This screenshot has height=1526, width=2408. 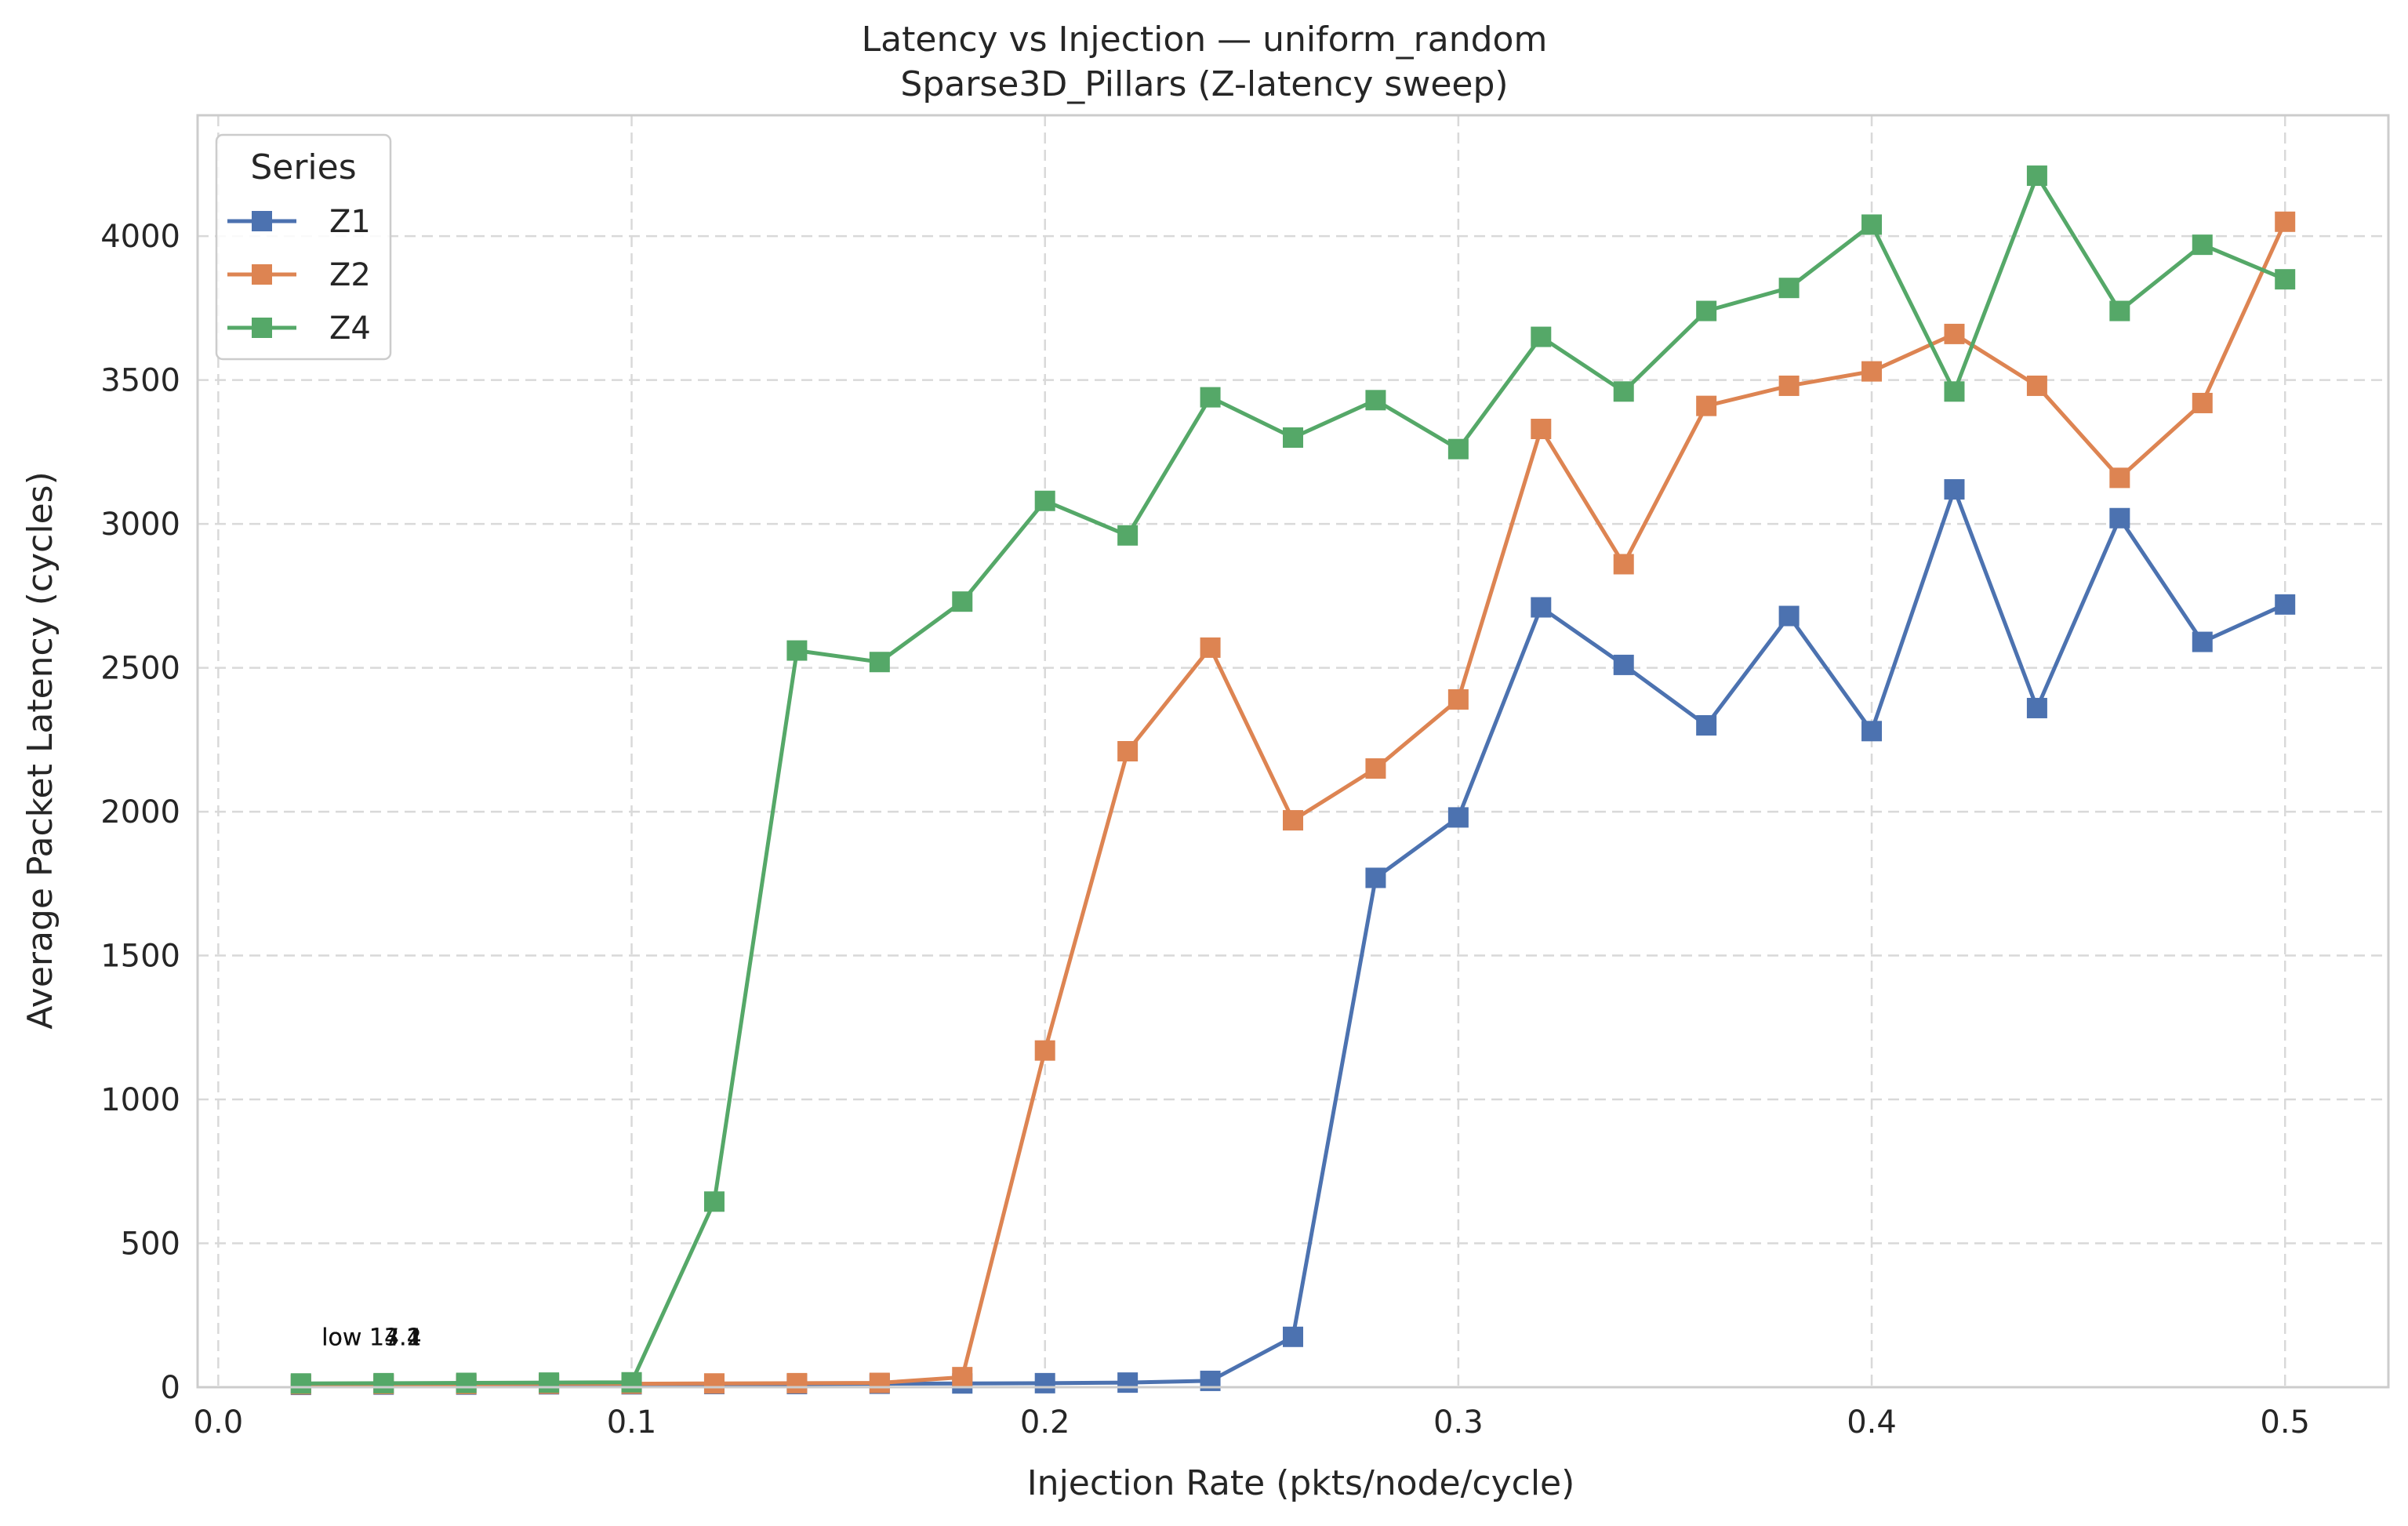 What do you see at coordinates (140, 525) in the screenshot?
I see `y-tick-label: 3000` at bounding box center [140, 525].